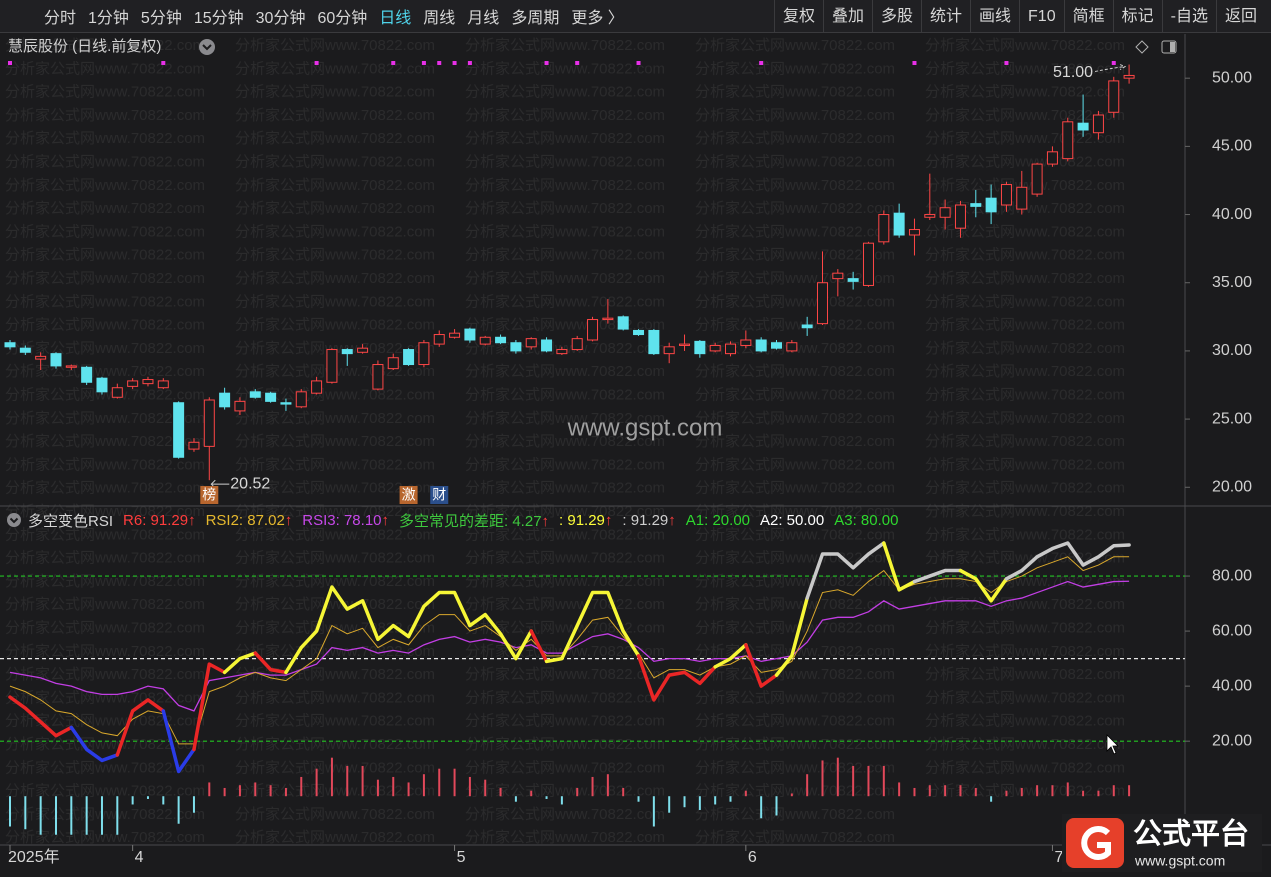 This screenshot has height=877, width=1271. I want to click on legend-arrow: ↑, so click(672, 520).